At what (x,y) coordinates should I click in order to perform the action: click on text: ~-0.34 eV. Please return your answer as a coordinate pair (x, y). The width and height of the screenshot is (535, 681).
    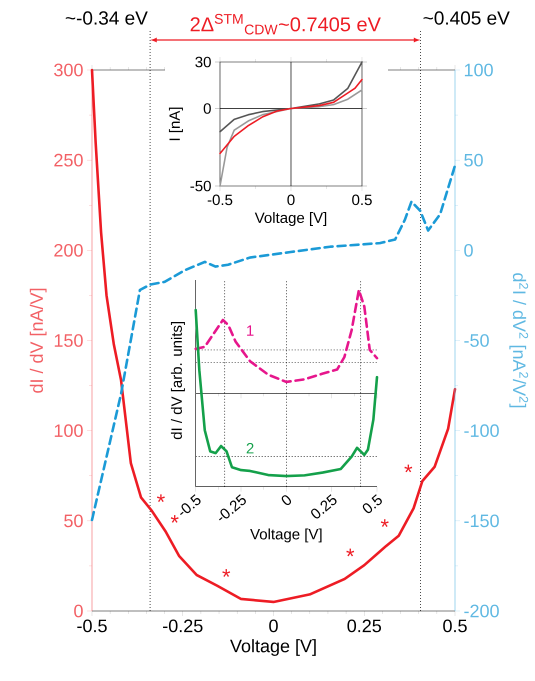
    Looking at the image, I should click on (107, 18).